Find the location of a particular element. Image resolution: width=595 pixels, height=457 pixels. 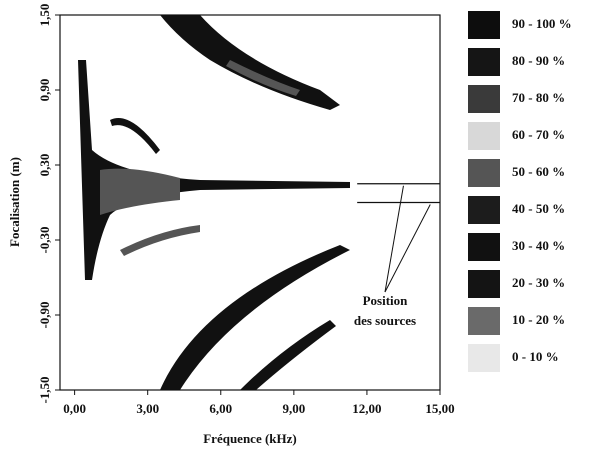

y-tick-label: 0,30 is located at coordinates (44, 165).